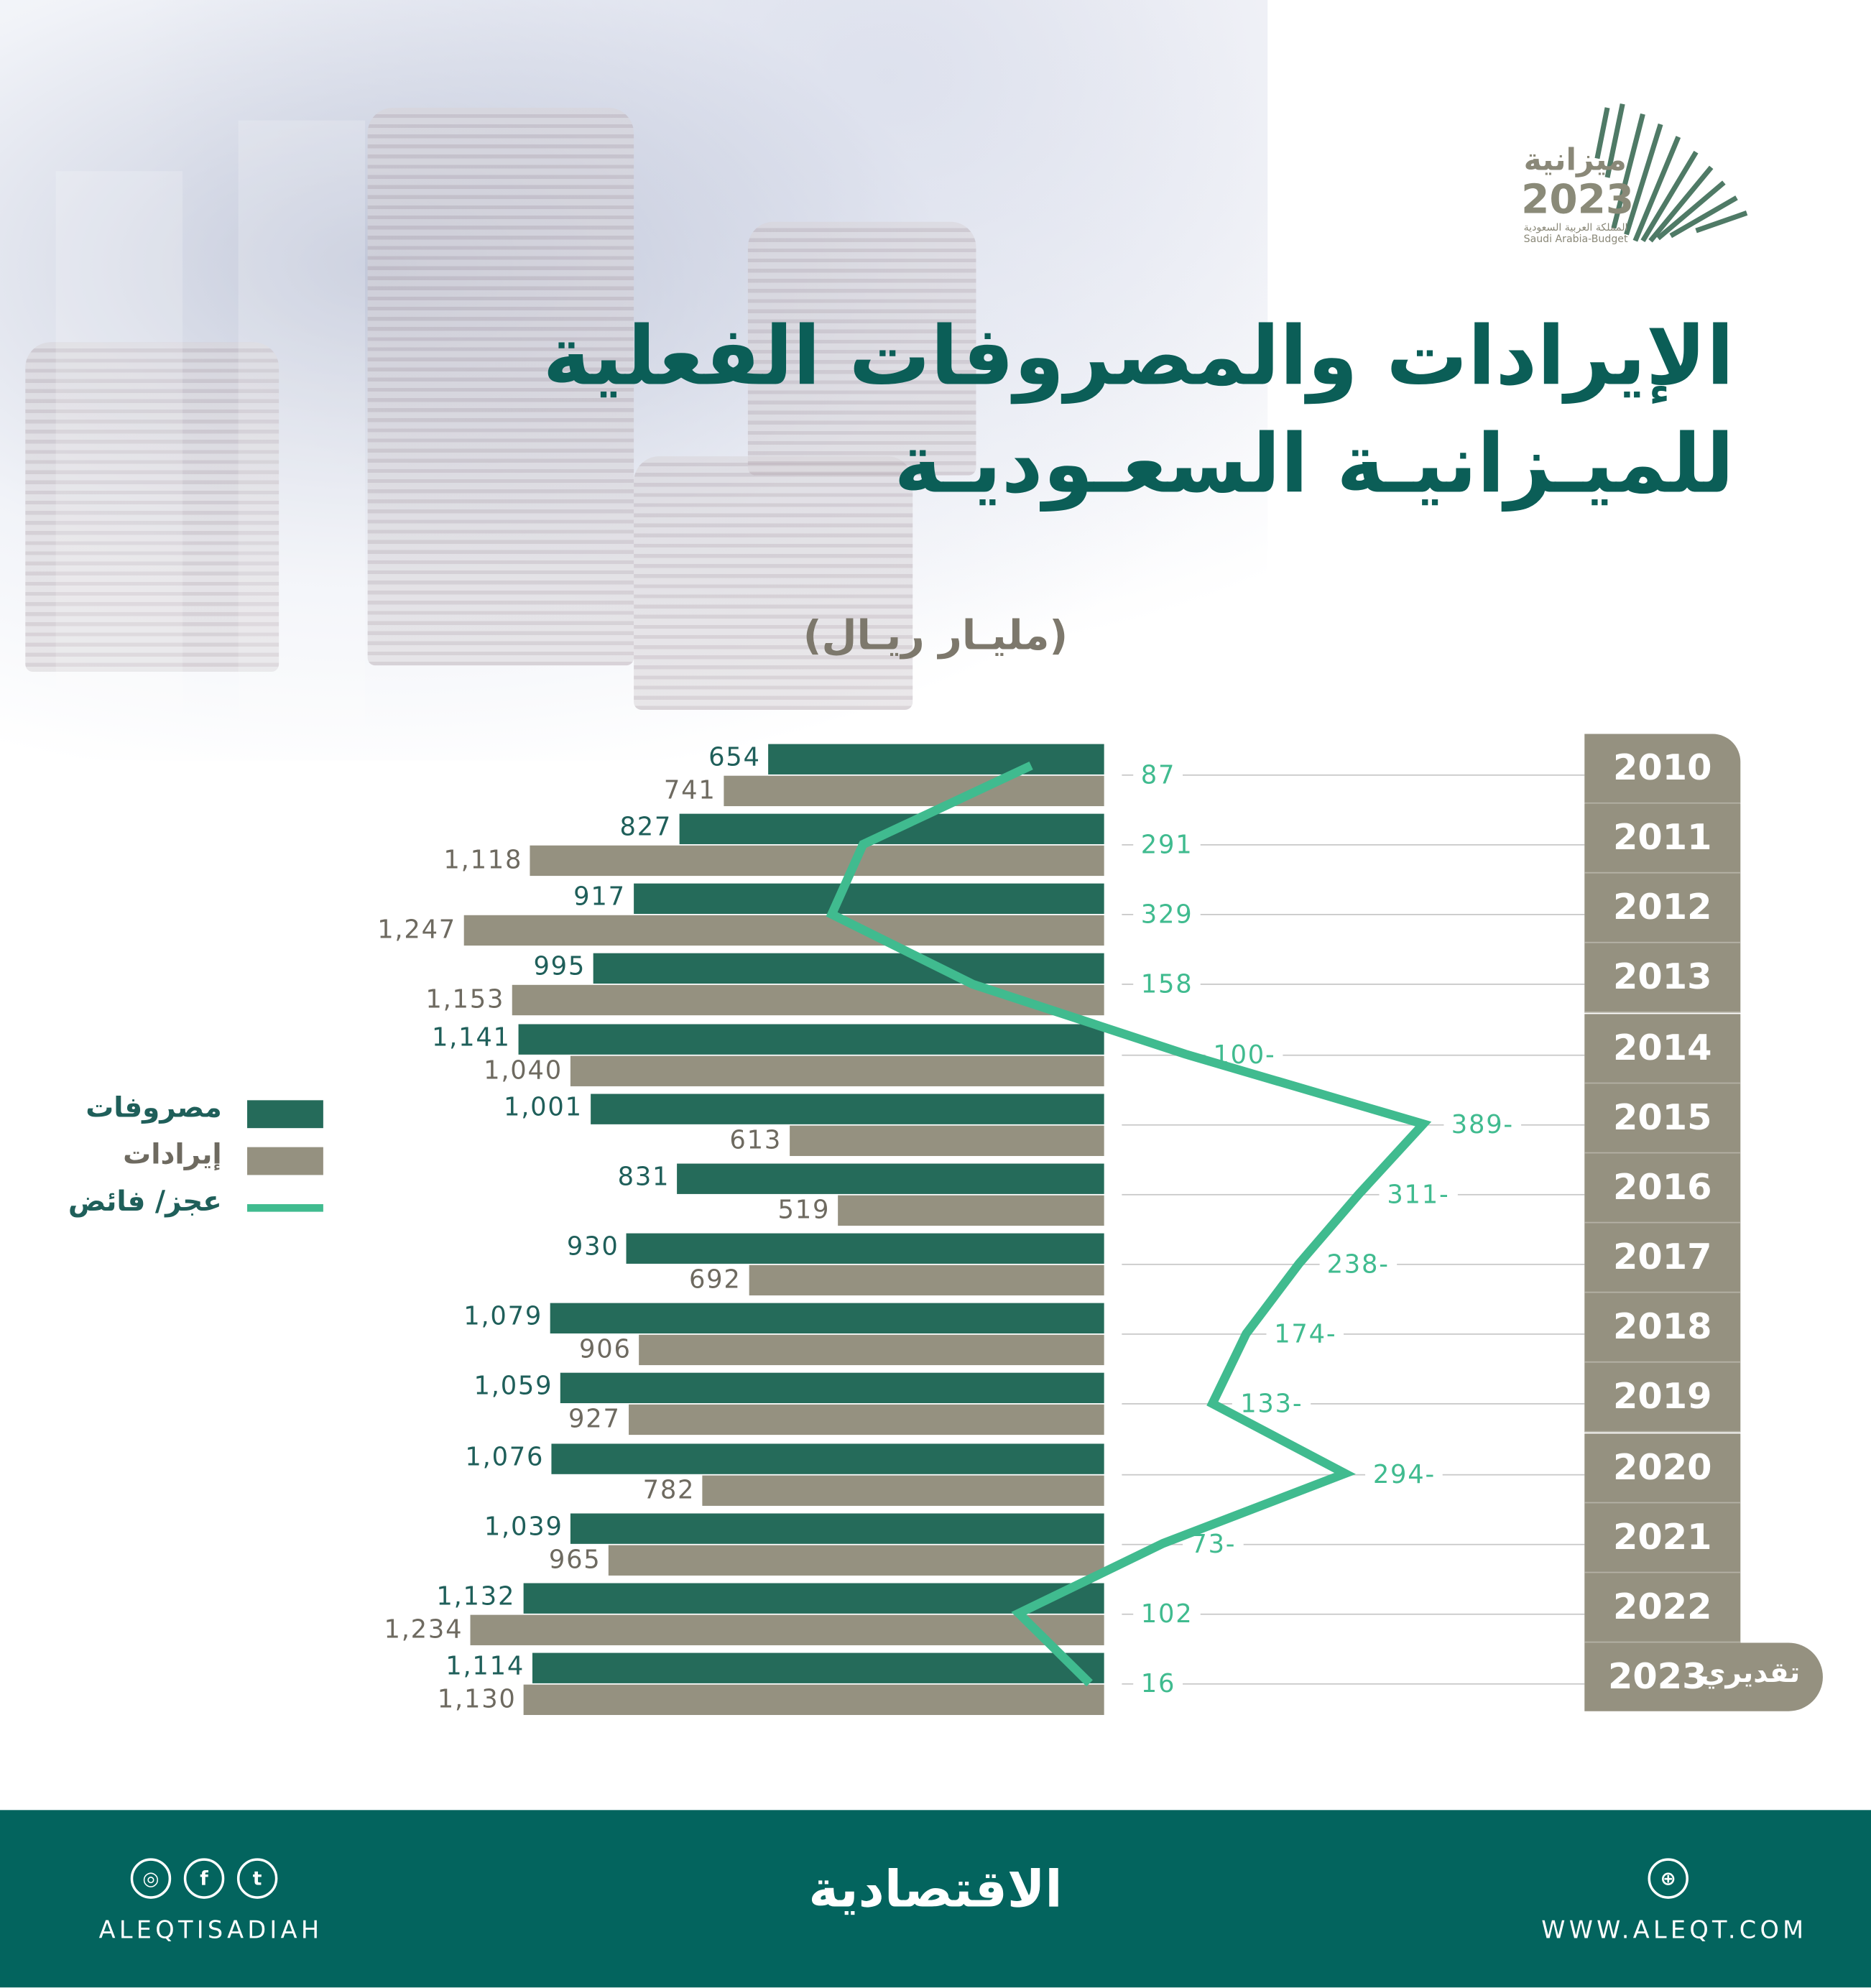 The image size is (1871, 1988). I want to click on revenue-label: 906, so click(605, 1349).